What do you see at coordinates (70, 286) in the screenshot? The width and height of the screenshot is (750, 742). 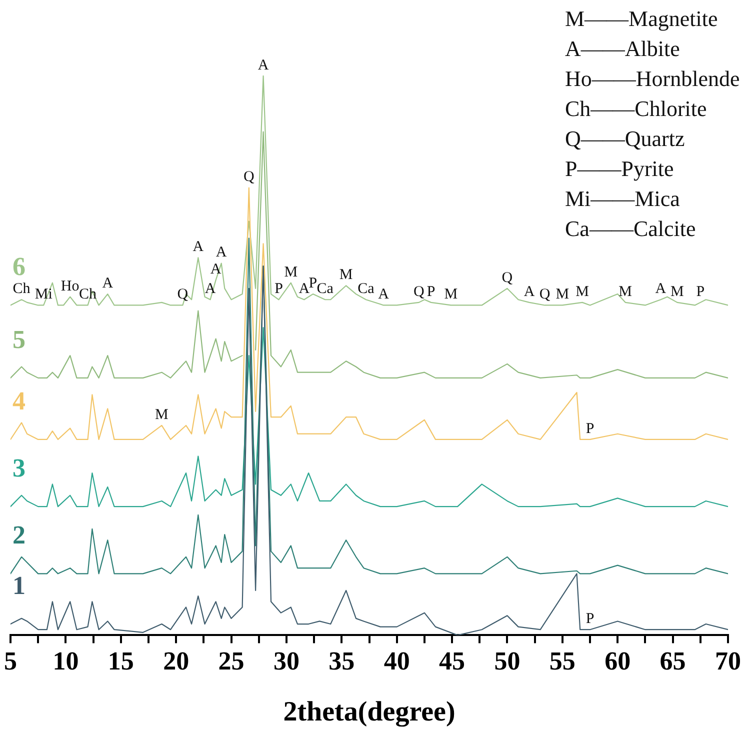 I see `annotation: Ho` at bounding box center [70, 286].